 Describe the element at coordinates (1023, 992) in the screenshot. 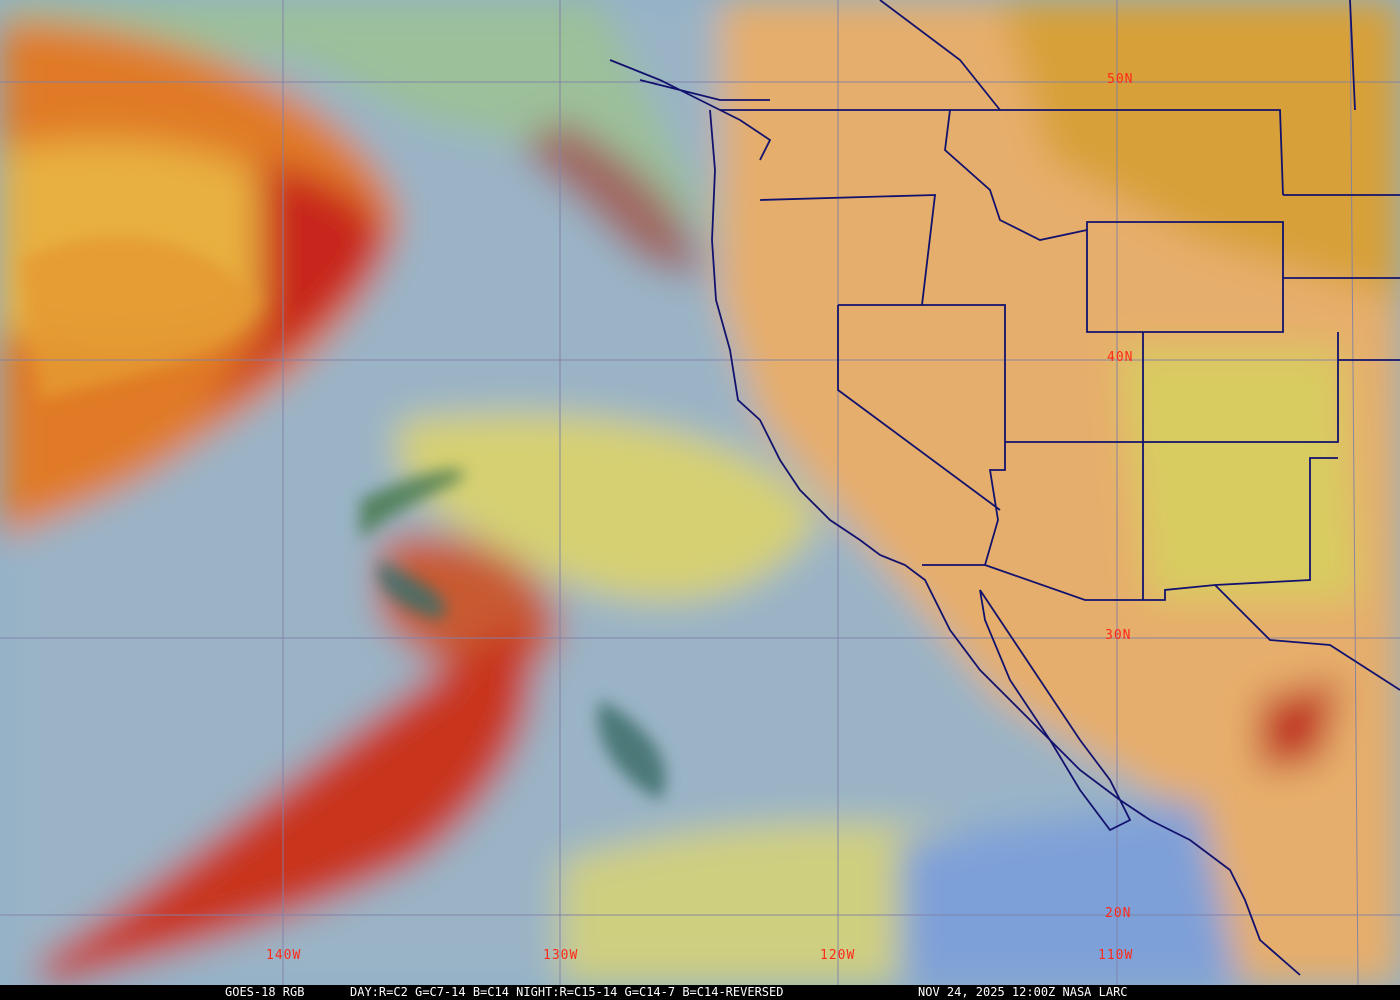

I see `caption-timestamp: NOV 24, 2025 12:00Z NASA LARC` at that location.